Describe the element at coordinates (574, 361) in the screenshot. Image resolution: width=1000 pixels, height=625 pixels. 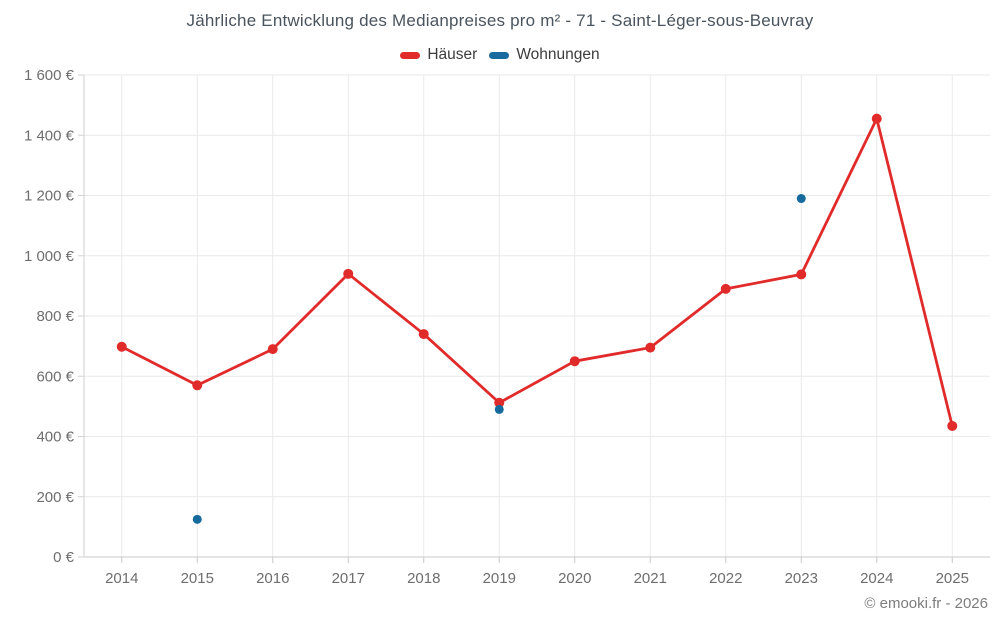
I see `data-point-haeuser-2020` at that location.